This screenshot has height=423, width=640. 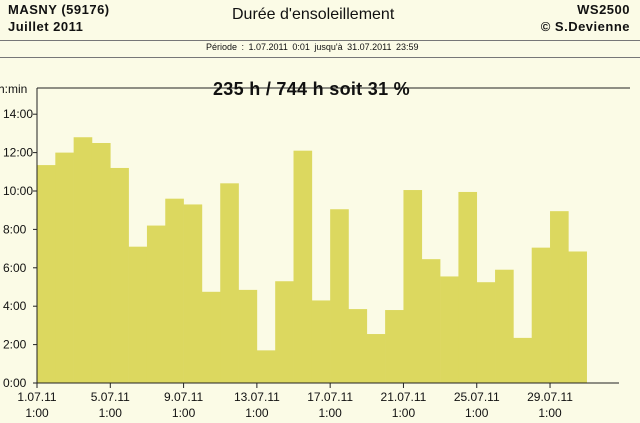 What do you see at coordinates (394, 346) in the screenshot?
I see `bar-20.07.11` at bounding box center [394, 346].